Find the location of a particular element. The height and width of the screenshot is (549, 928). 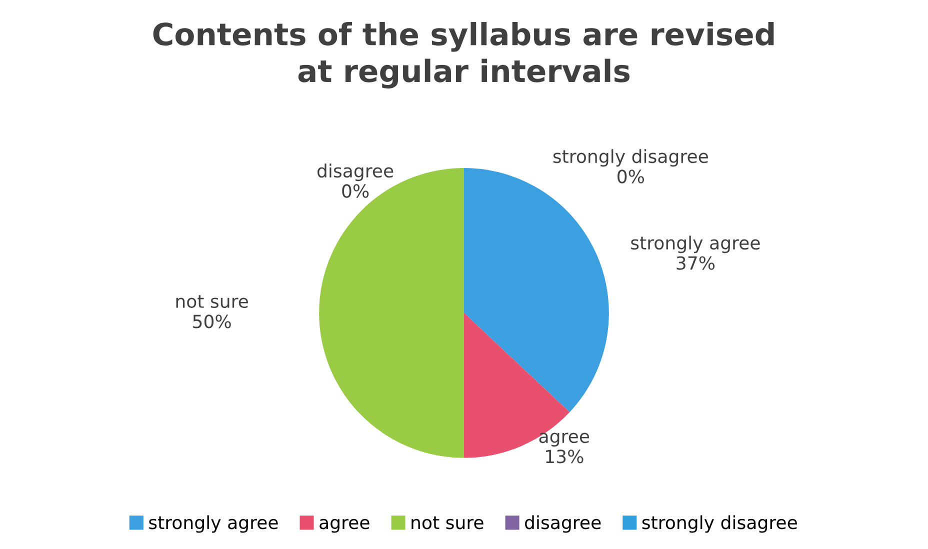

data-label: 50% is located at coordinates (212, 321).